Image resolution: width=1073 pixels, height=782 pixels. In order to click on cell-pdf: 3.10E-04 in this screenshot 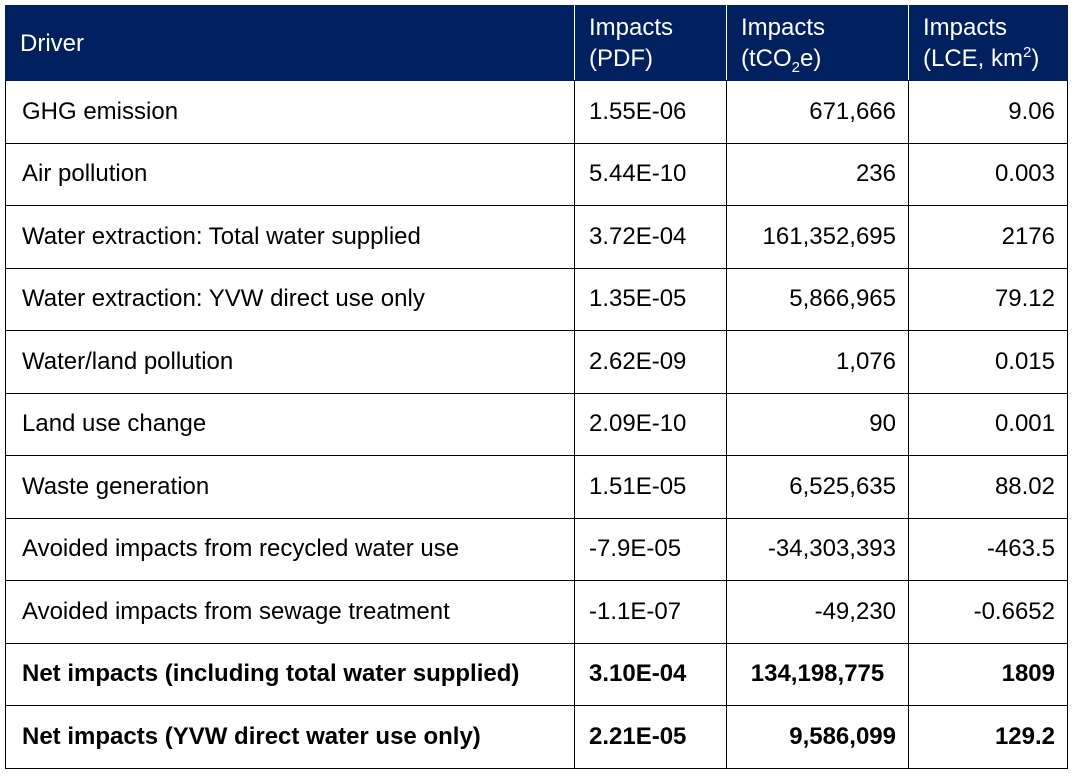, I will do `click(650, 674)`.